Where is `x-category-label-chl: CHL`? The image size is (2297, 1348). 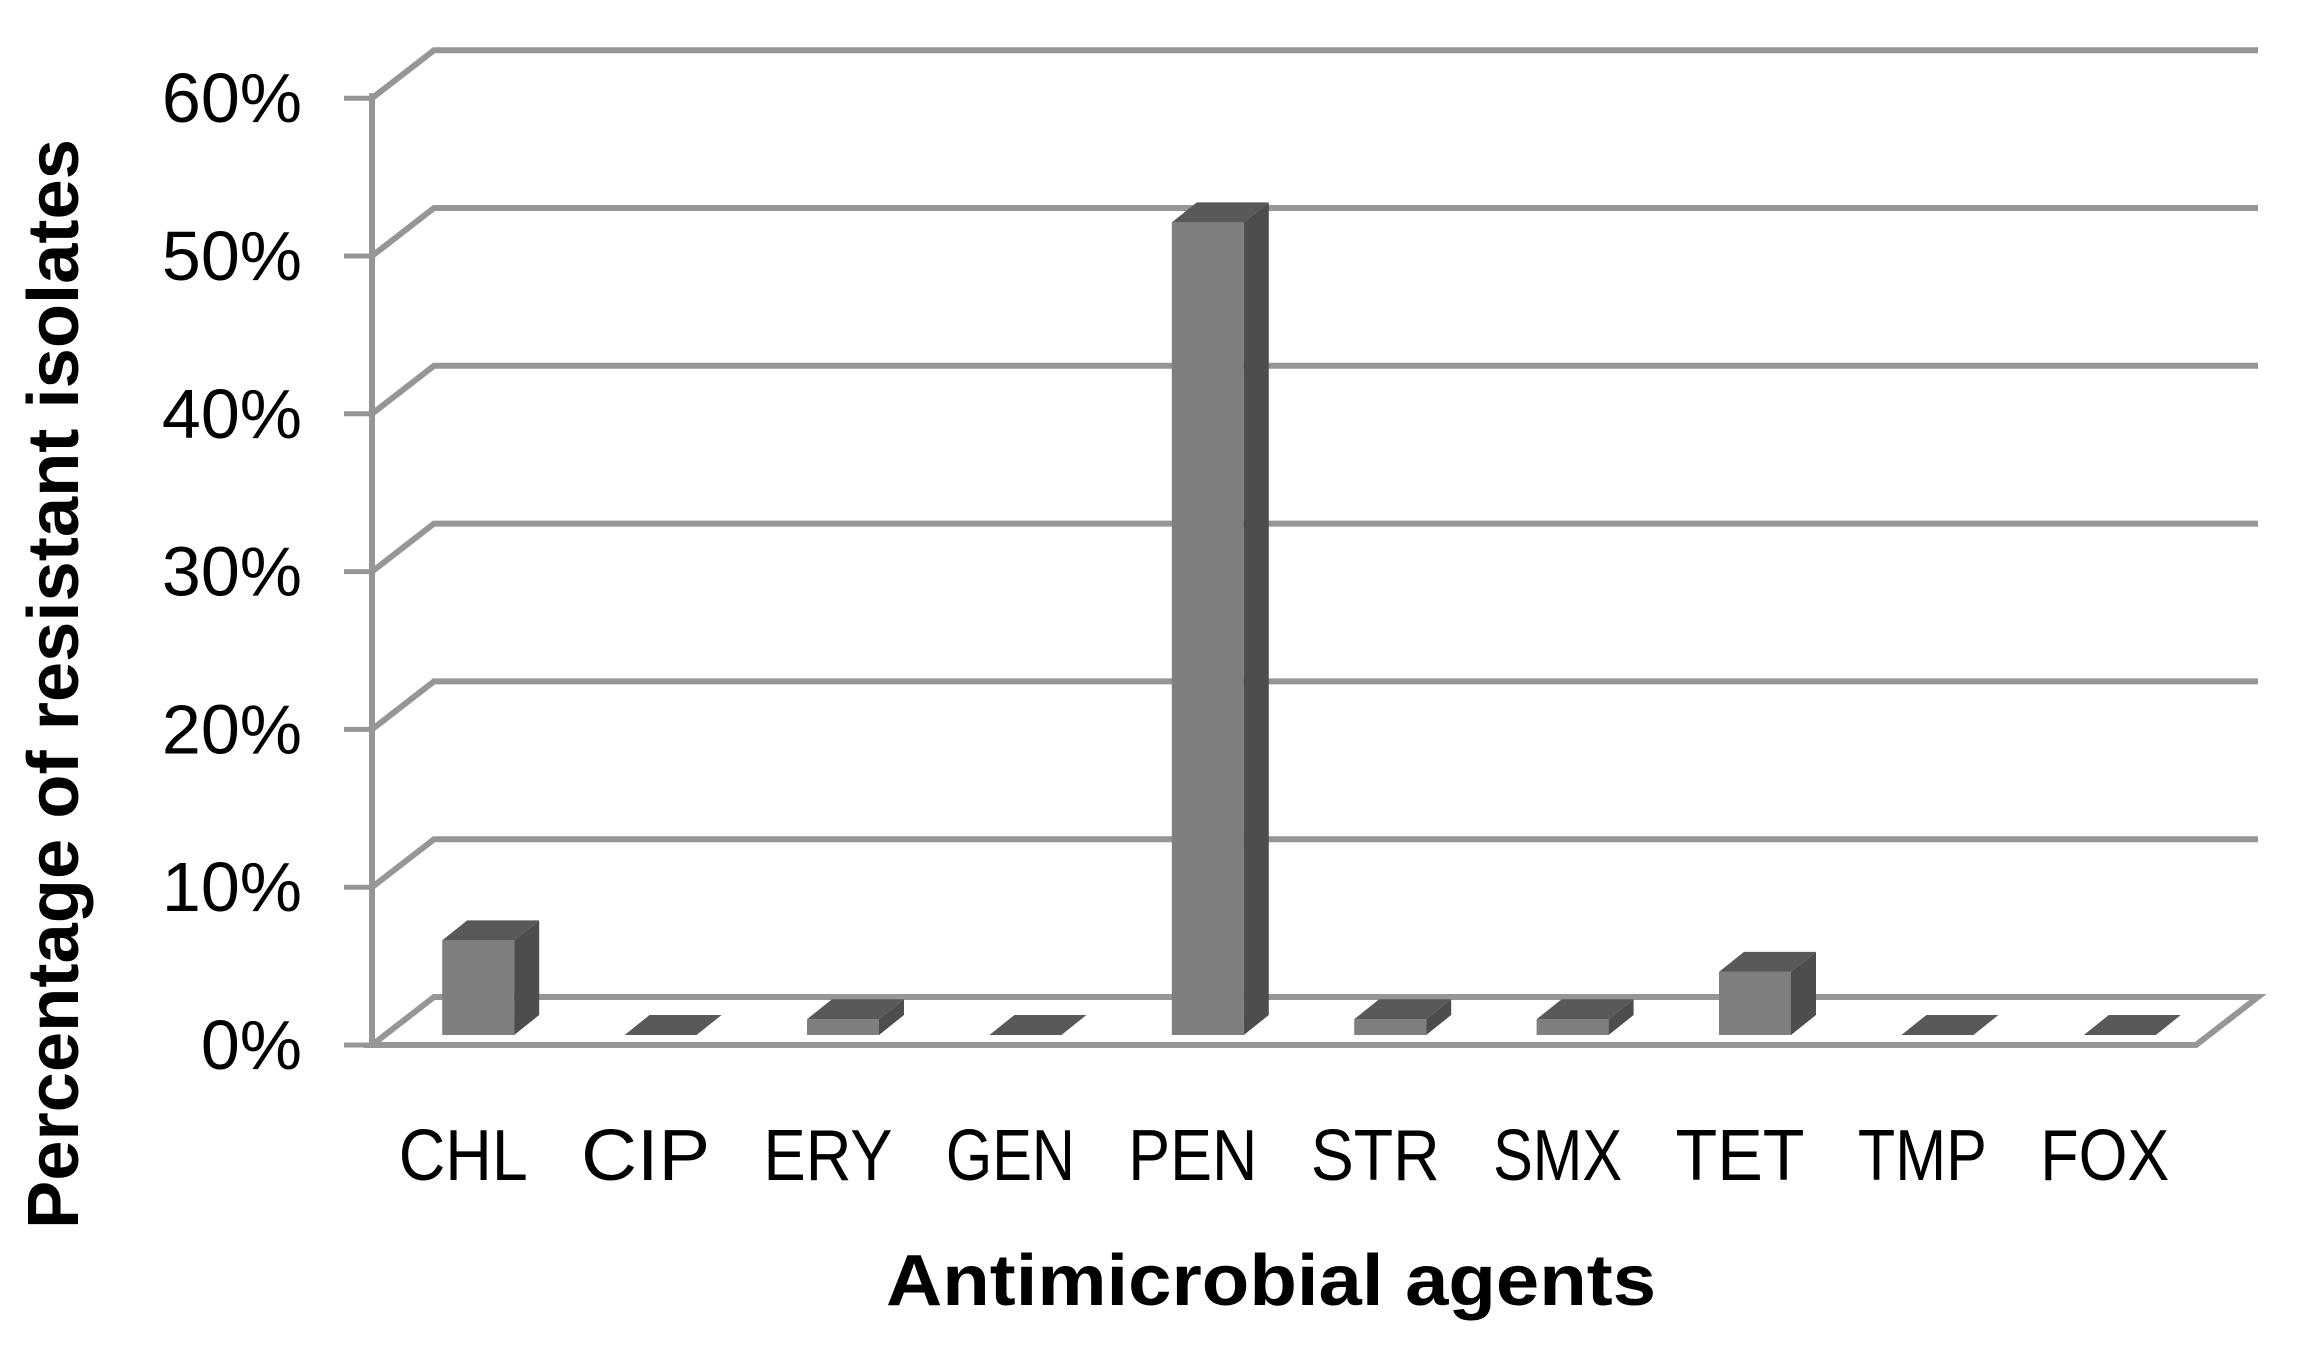
x-category-label-chl: CHL is located at coordinates (463, 1156).